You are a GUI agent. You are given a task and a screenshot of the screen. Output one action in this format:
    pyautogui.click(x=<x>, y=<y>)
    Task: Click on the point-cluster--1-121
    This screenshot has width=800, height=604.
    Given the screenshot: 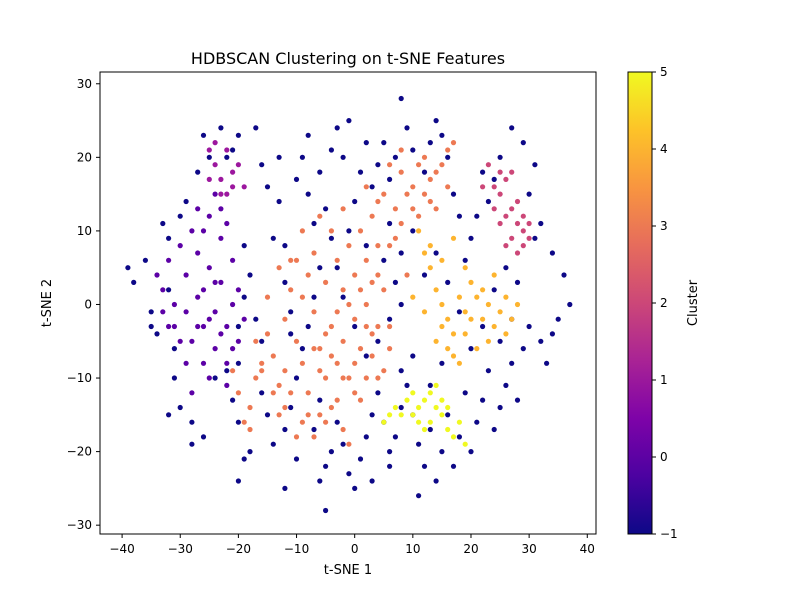 What is the action you would take?
    pyautogui.click(x=552, y=253)
    